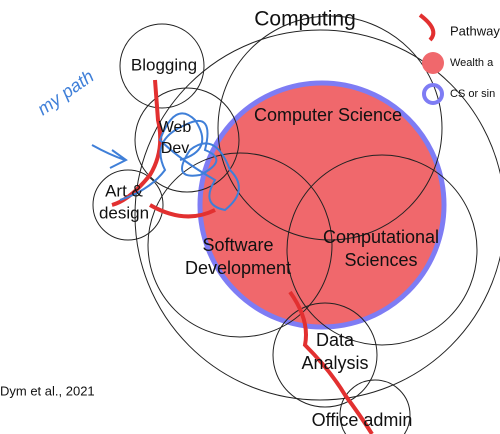 The image size is (500, 434). I want to click on webdev-circle, so click(187, 140).